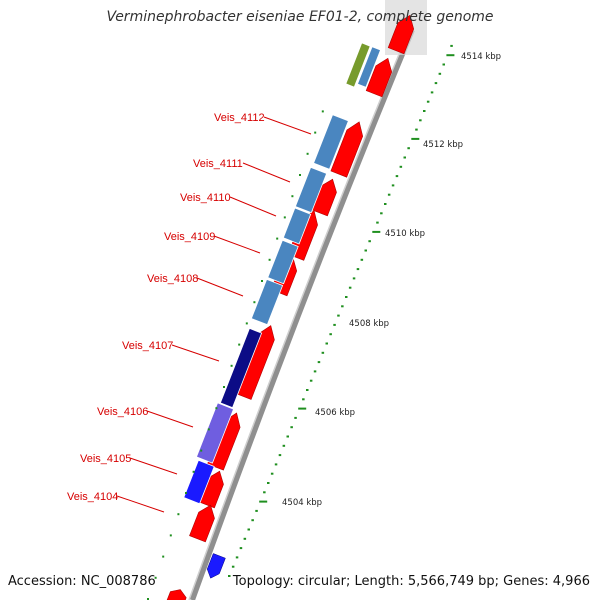 The height and width of the screenshot is (600, 600). I want to click on gene-label: Veis_4109, so click(189, 237).